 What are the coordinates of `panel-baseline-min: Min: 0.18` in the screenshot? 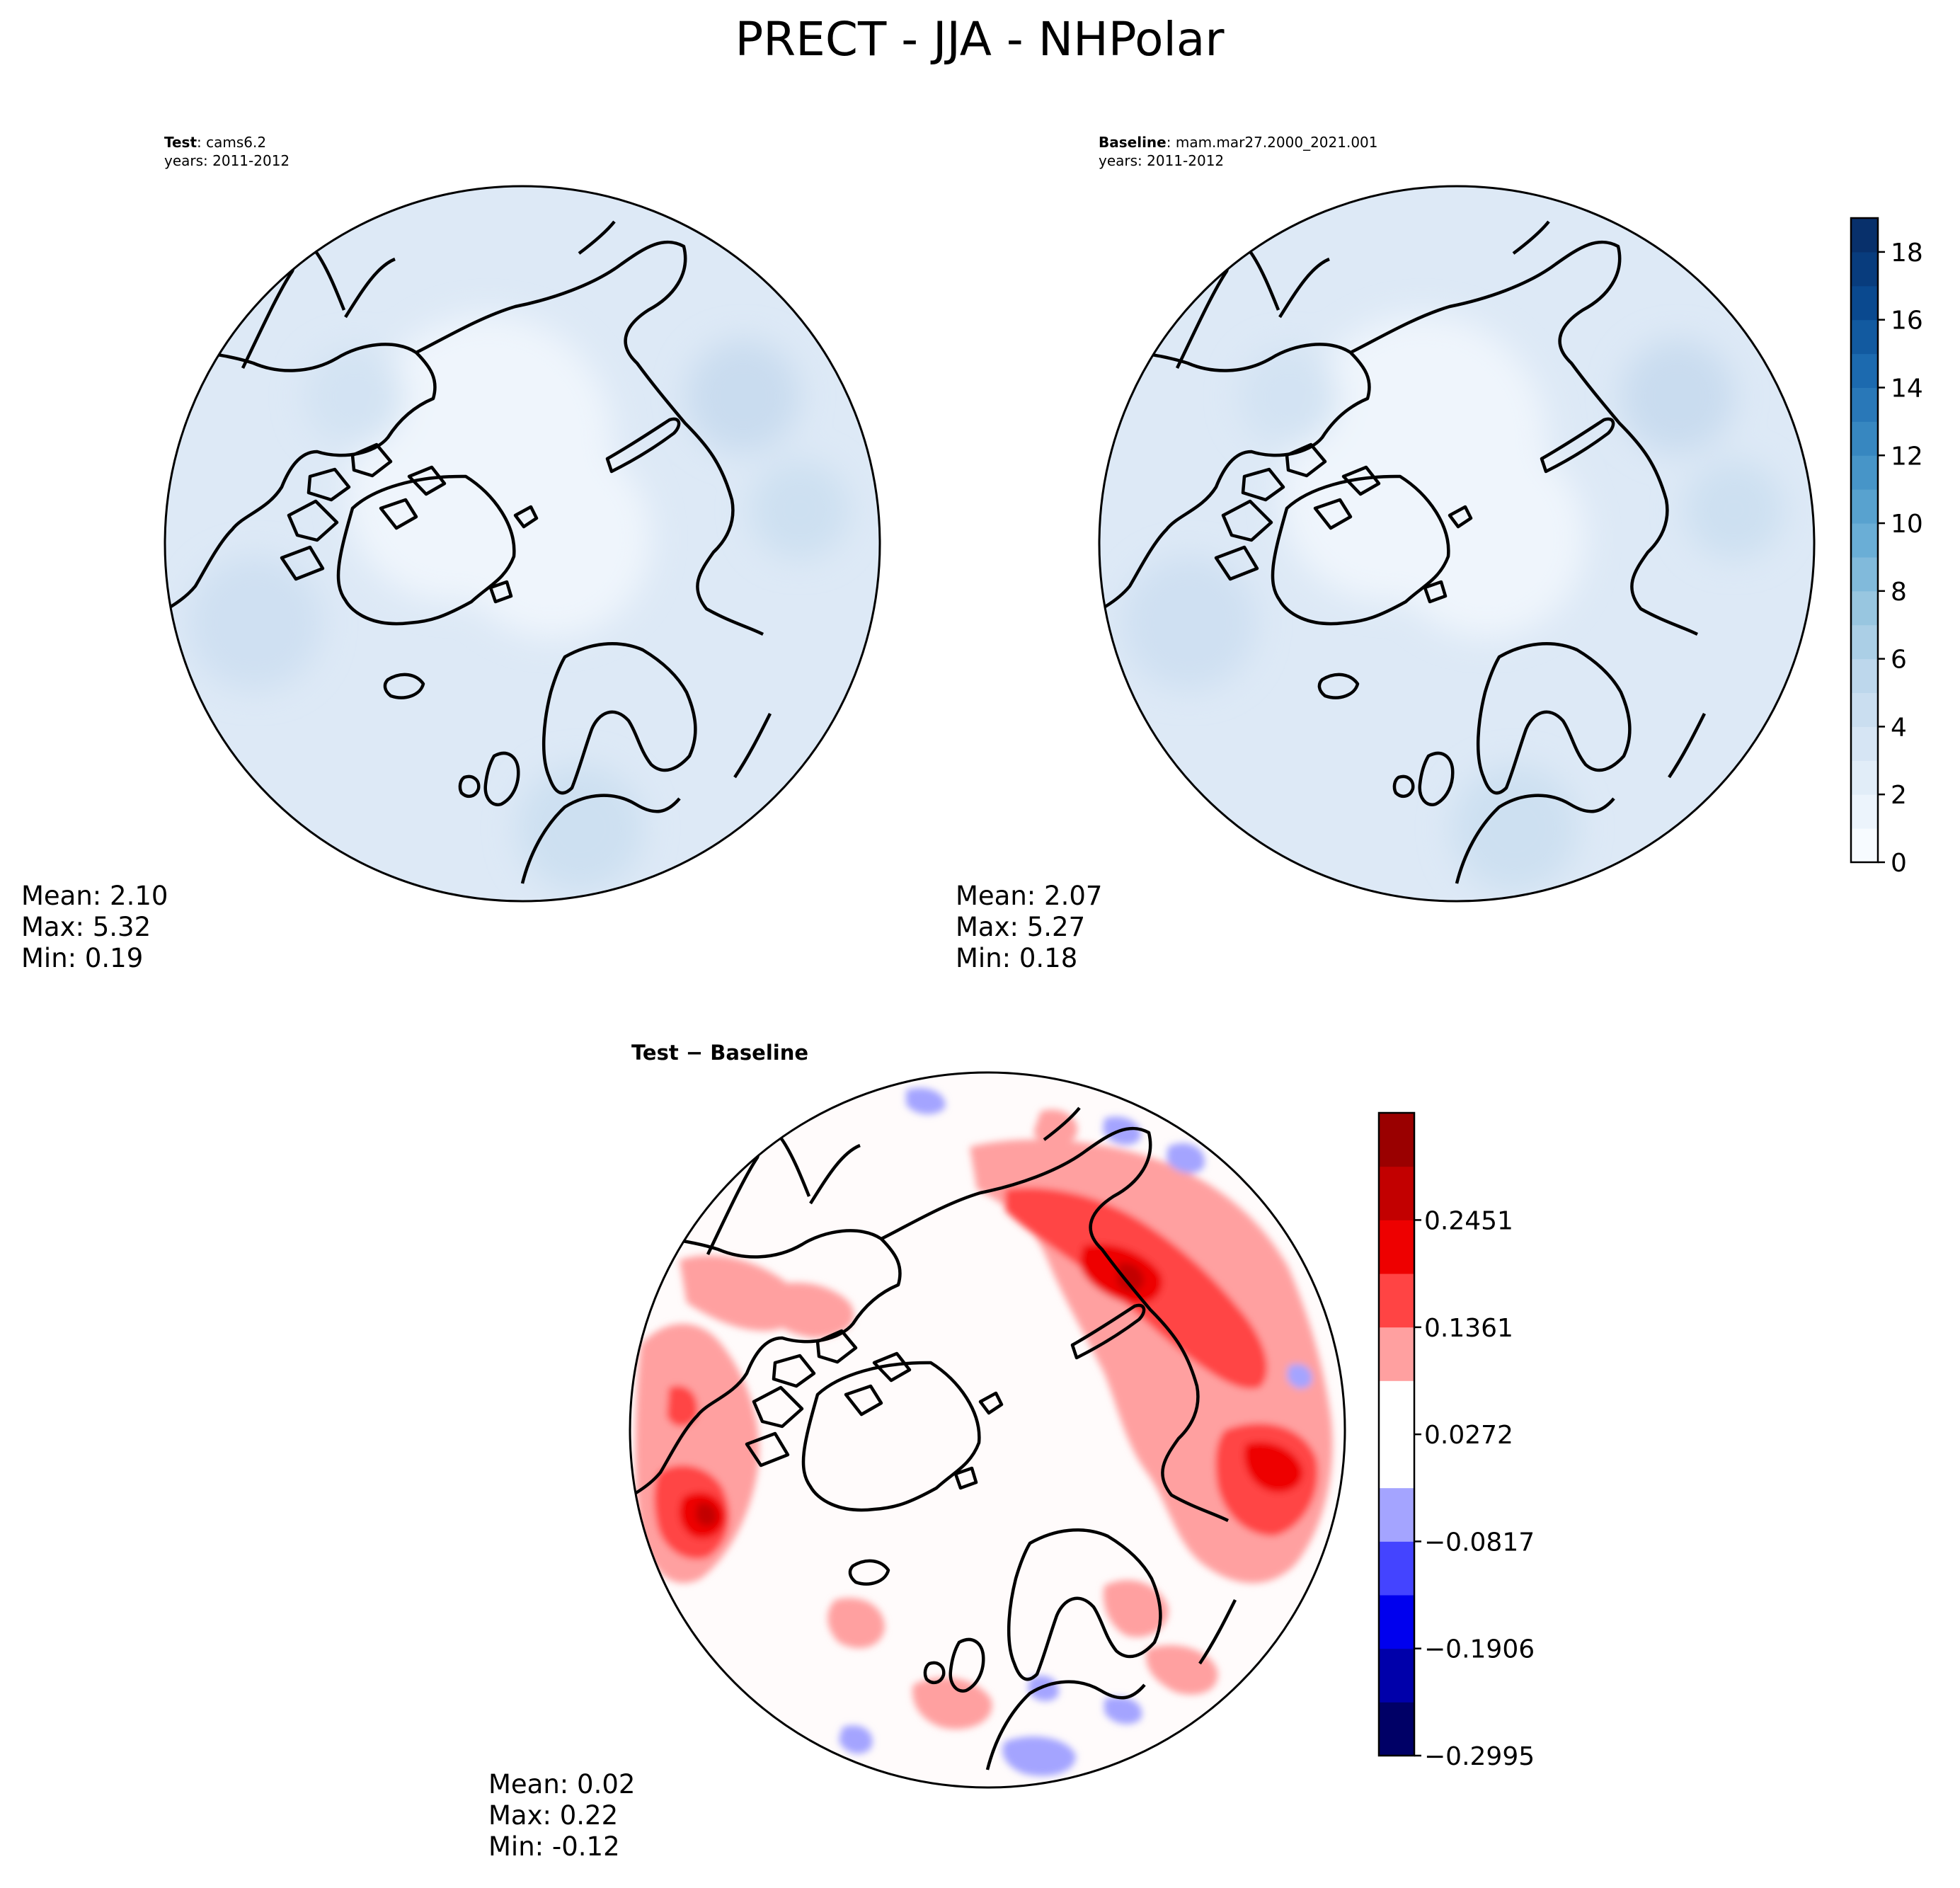 It's located at (1016, 958).